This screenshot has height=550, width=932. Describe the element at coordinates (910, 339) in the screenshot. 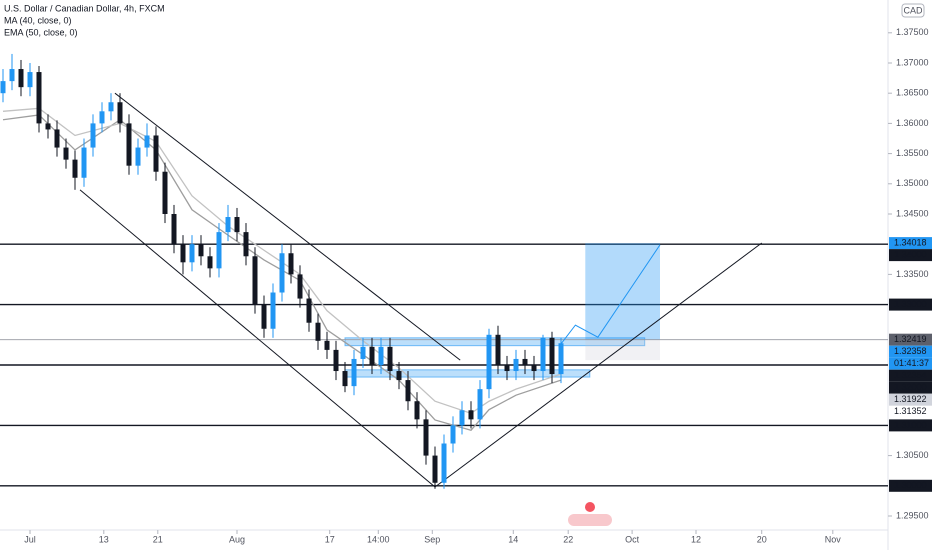

I see `price-label: 1.32419` at that location.